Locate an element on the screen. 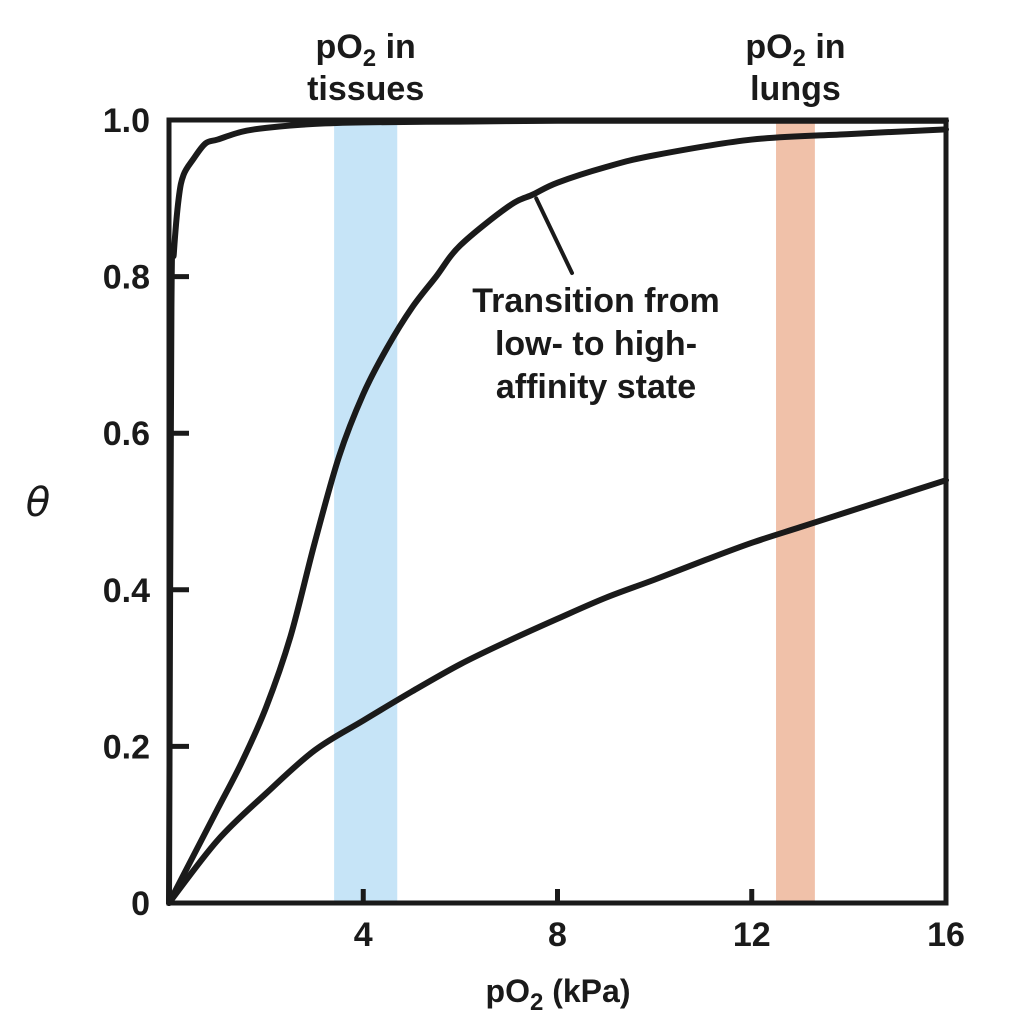 The image size is (1010, 1028). band-lungs is located at coordinates (795, 511).